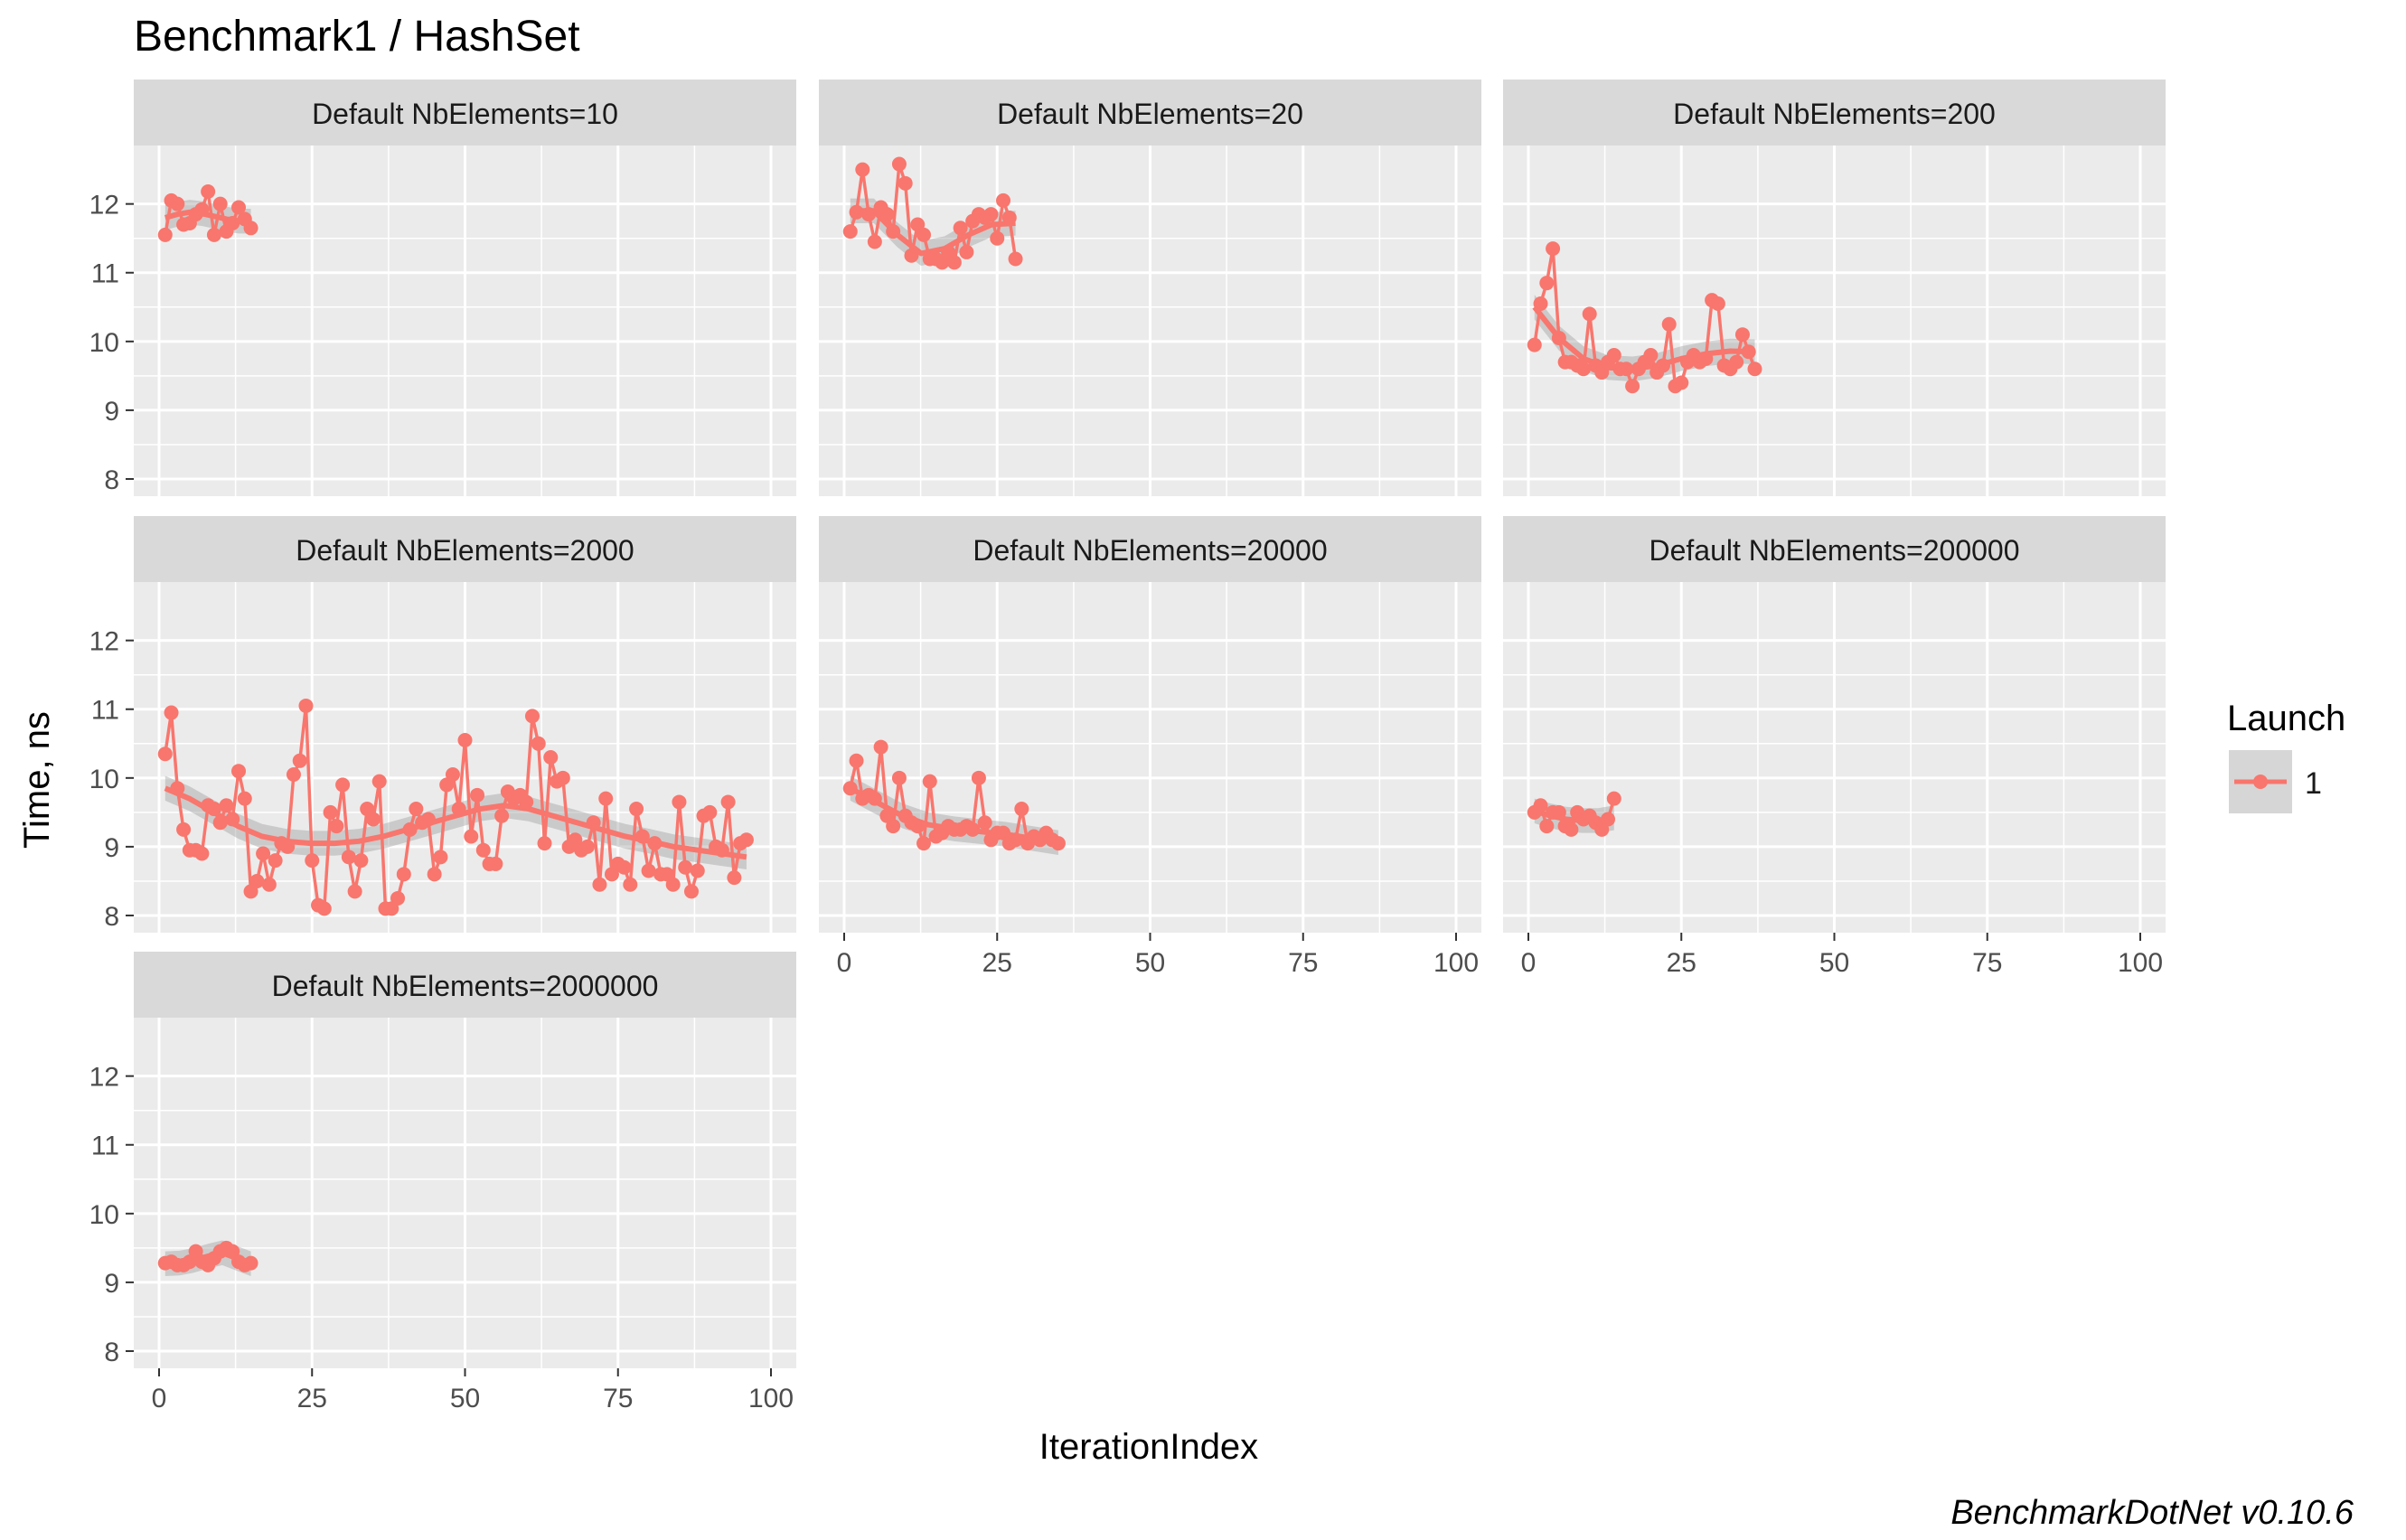 The image size is (2406, 1540). I want to click on footer-credit: BenchmarkDotNet v0.10.6, so click(2152, 1513).